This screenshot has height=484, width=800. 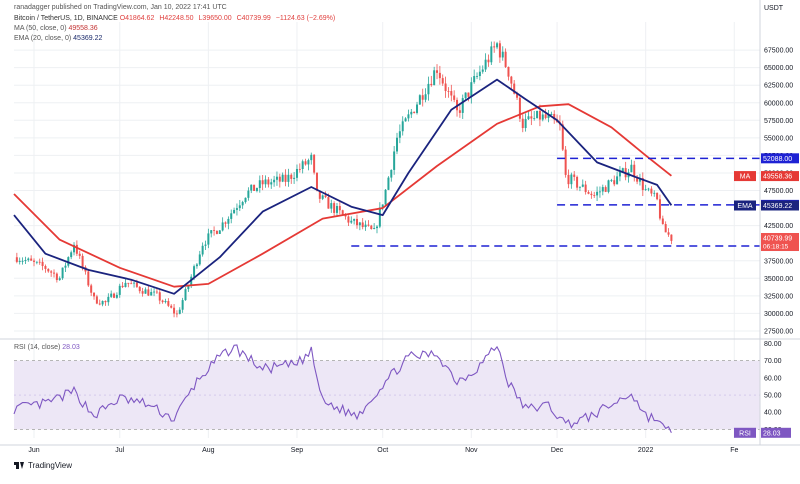 What do you see at coordinates (471, 450) in the screenshot?
I see `x-tick-label: Nov` at bounding box center [471, 450].